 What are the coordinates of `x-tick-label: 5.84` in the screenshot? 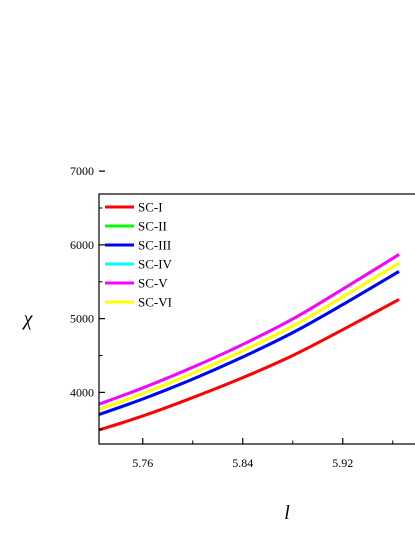 It's located at (242, 463).